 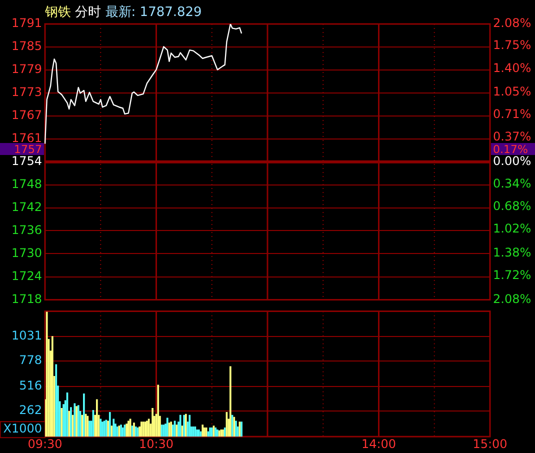 I want to click on y2-tick-label: 0.71%, so click(x=512, y=113).